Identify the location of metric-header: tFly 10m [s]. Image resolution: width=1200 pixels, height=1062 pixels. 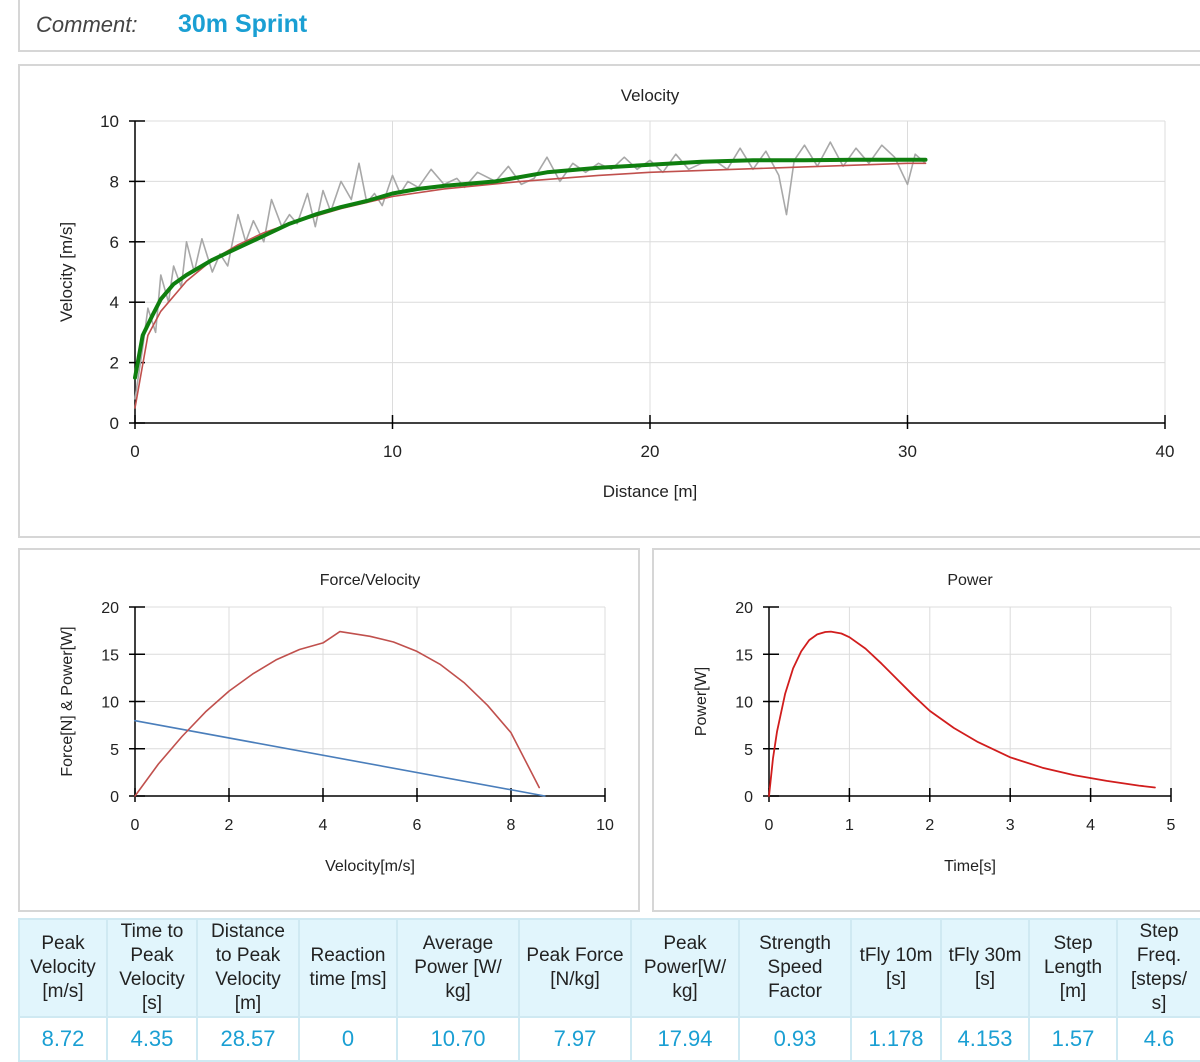
(896, 968).